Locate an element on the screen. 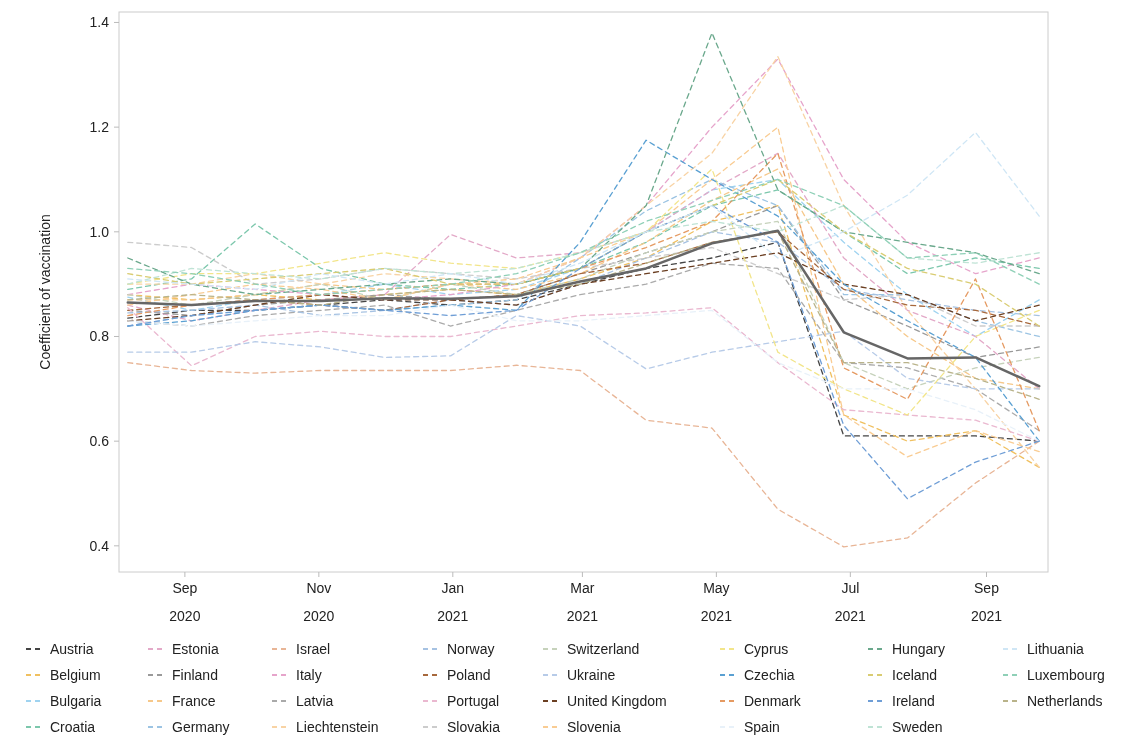  legend-label: Sweden is located at coordinates (917, 726).